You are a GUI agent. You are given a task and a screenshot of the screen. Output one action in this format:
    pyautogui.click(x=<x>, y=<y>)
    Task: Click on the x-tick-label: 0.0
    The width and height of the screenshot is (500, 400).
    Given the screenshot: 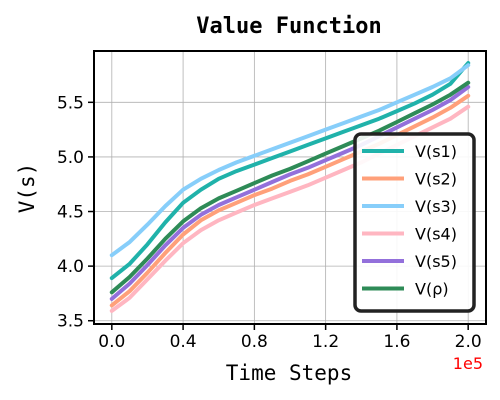 What is the action you would take?
    pyautogui.click(x=111, y=342)
    